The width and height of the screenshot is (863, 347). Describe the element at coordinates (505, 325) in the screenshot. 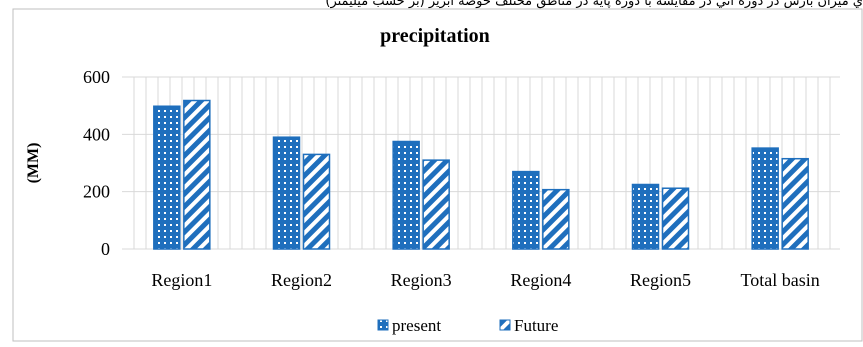

I see `legend-swatch-future` at that location.